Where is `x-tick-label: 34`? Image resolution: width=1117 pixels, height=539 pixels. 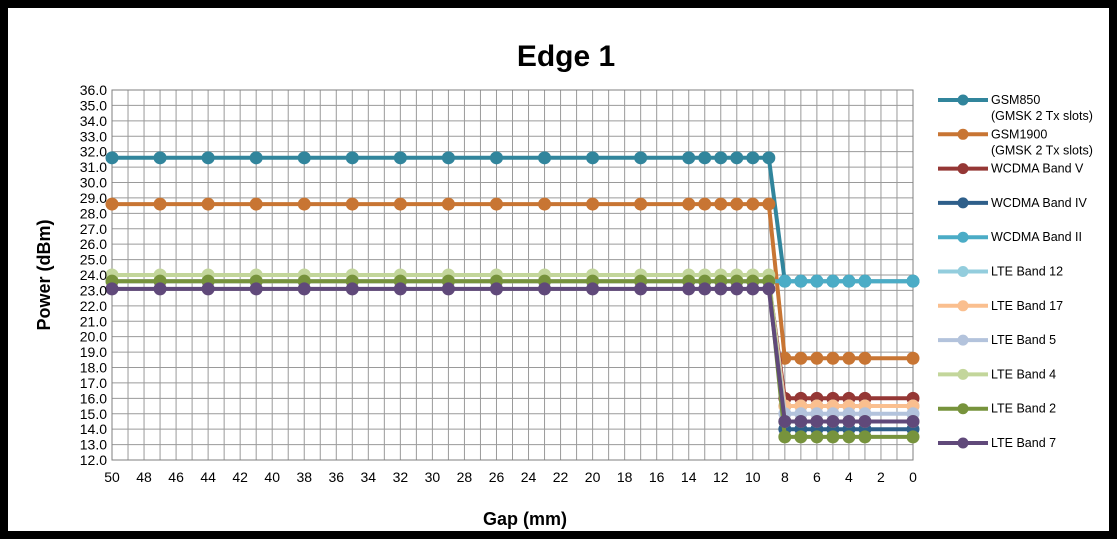
x-tick-label: 34 is located at coordinates (369, 477).